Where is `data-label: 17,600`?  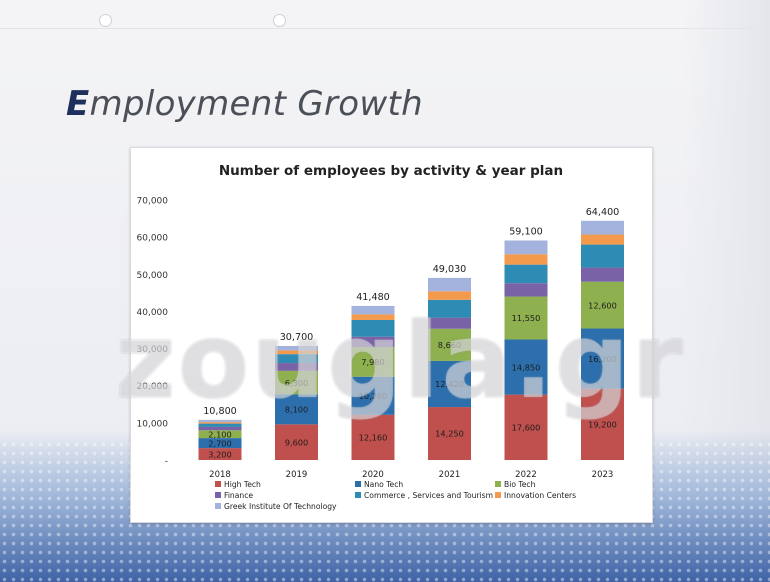 data-label: 17,600 is located at coordinates (526, 428).